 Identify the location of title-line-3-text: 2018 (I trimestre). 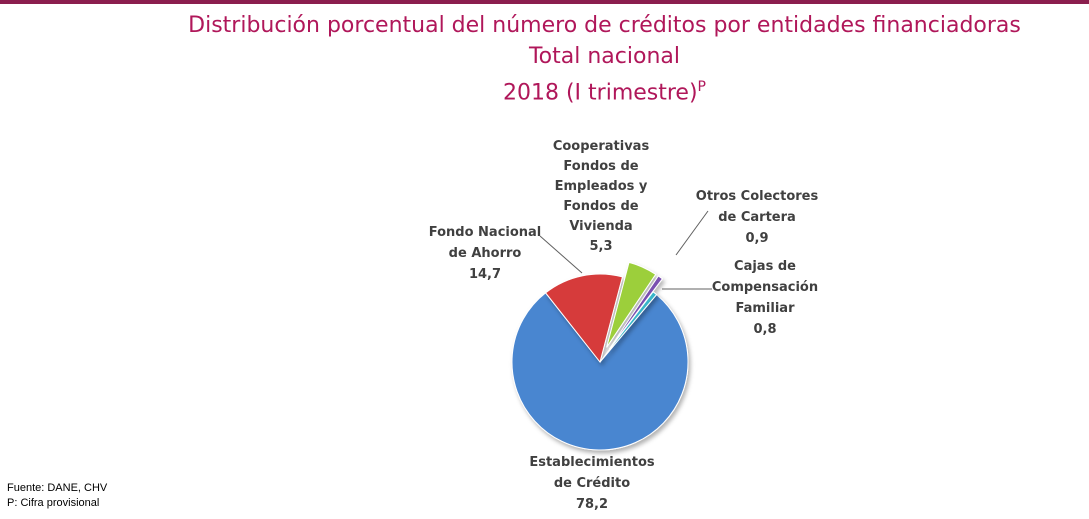
(600, 93).